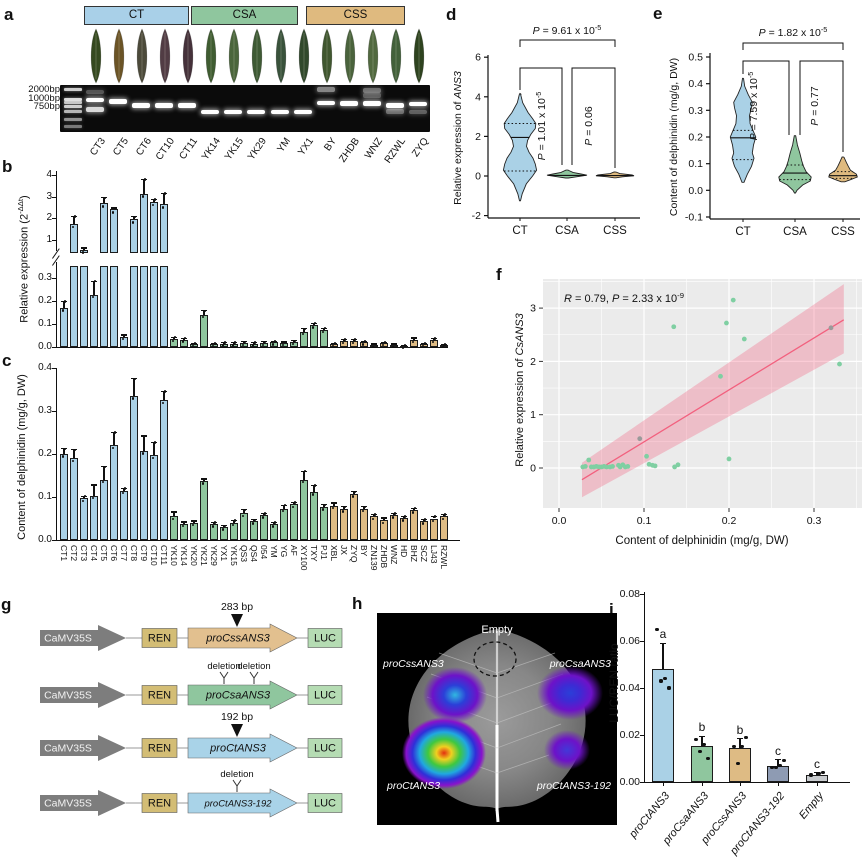  What do you see at coordinates (68, 639) in the screenshot?
I see `camv35s-label: CaMV35S` at bounding box center [68, 639].